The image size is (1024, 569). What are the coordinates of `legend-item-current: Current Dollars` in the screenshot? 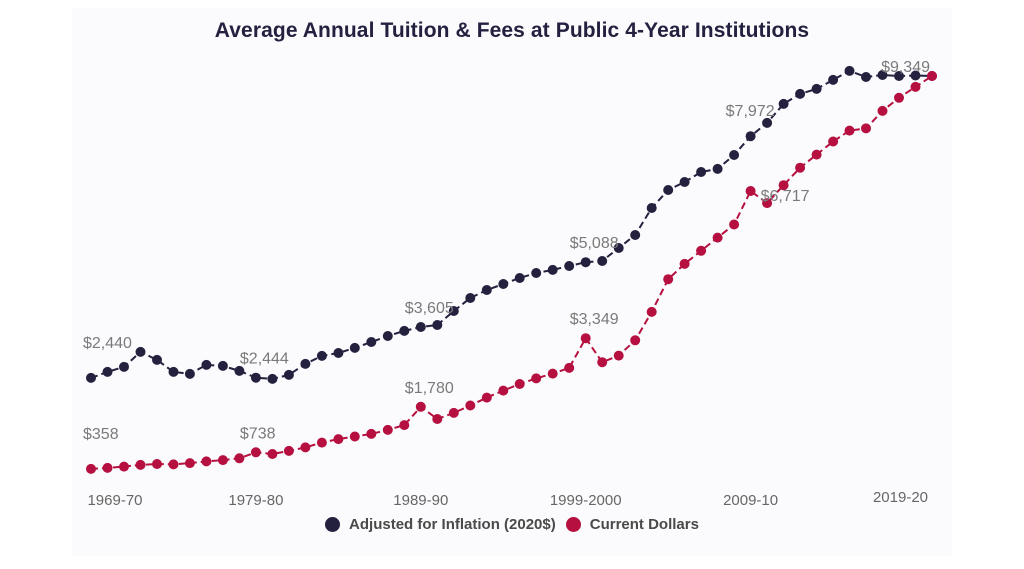 It's located at (632, 524).